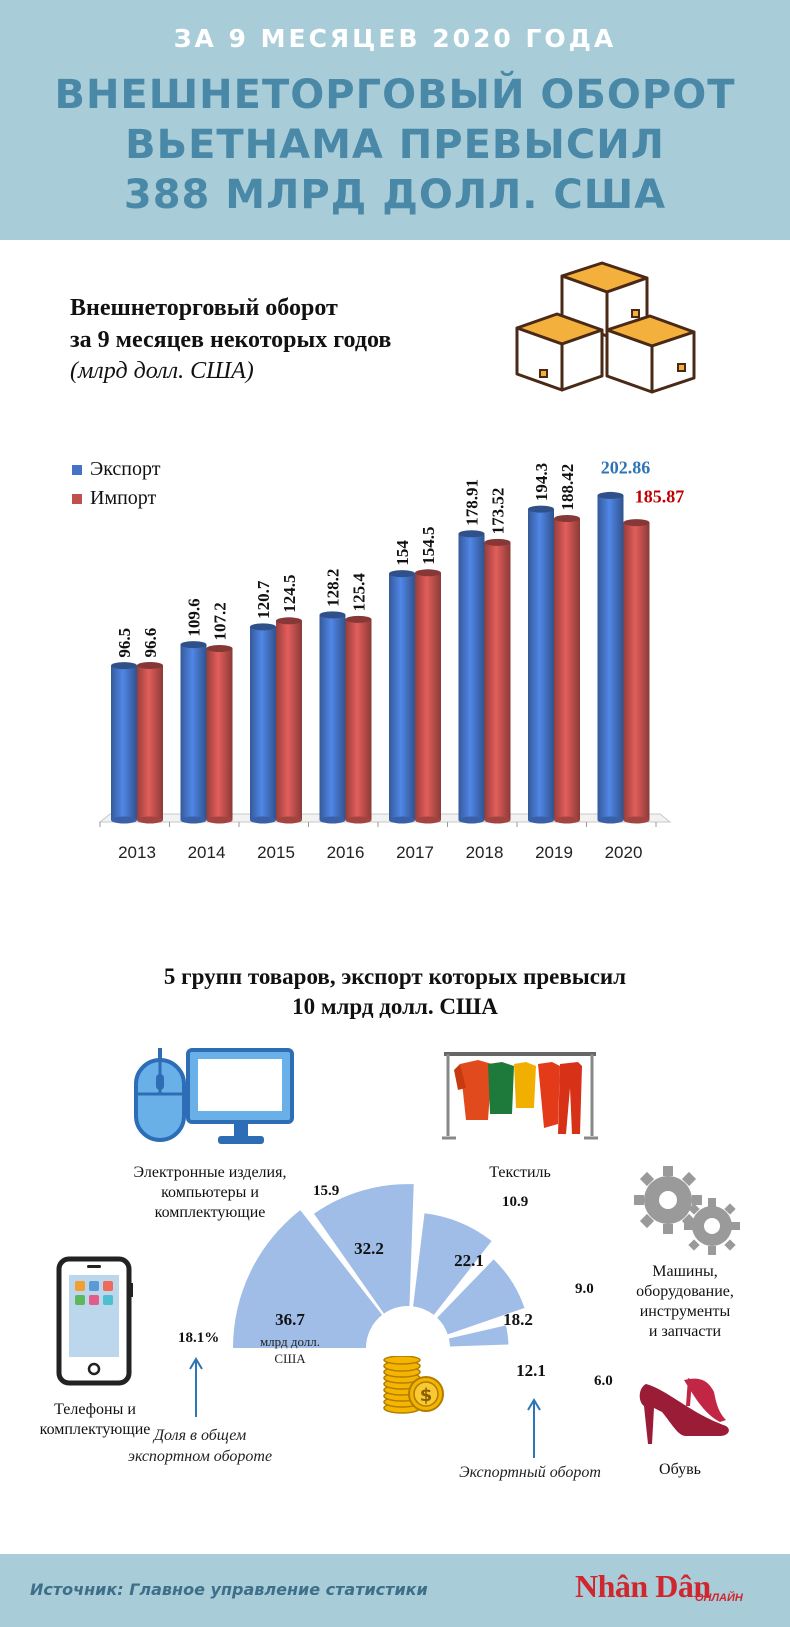  I want to click on sector-unit-label: млрд долл., so click(290, 1341).